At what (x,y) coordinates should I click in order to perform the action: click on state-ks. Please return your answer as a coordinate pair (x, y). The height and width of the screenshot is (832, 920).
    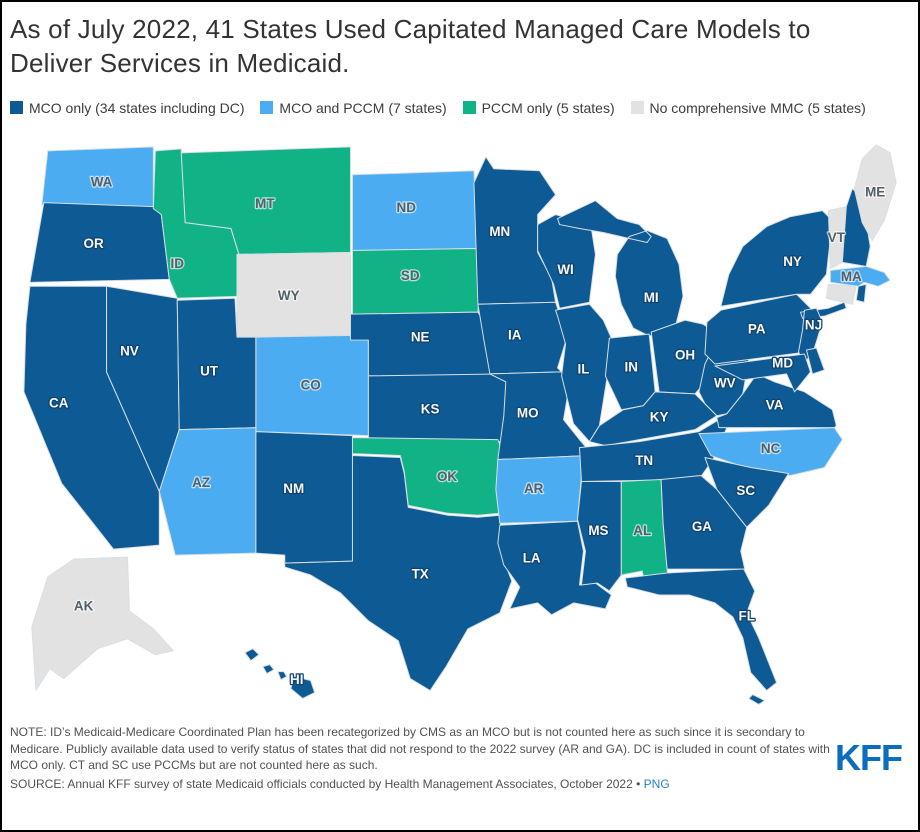
    Looking at the image, I should click on (440, 408).